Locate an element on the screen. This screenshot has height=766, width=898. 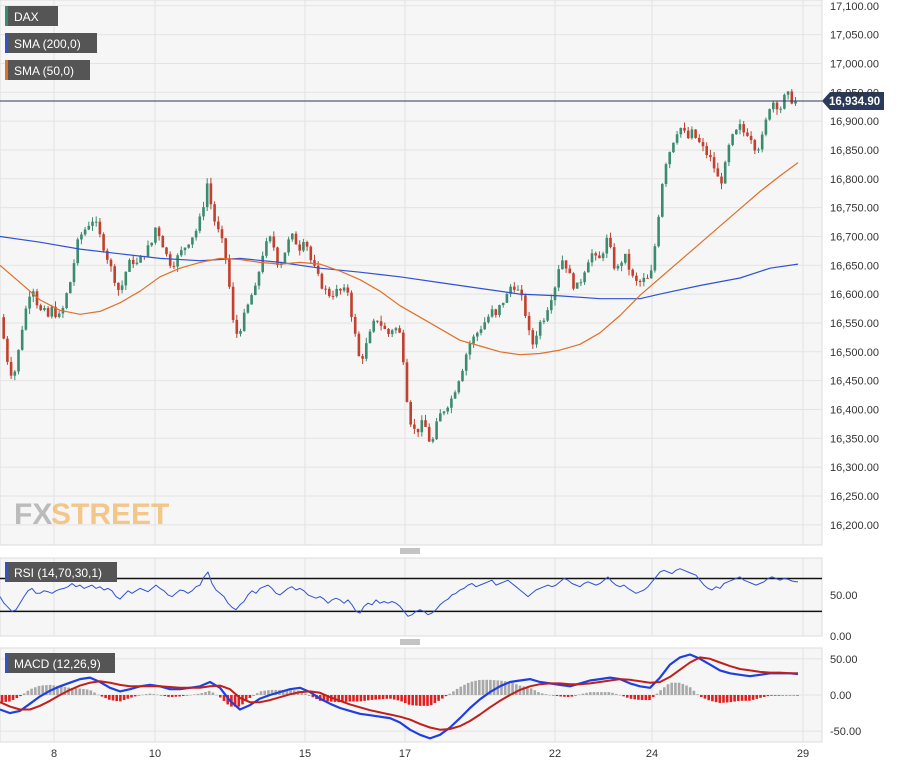
y-tick-label: 16,950.00 is located at coordinates (854, 93).